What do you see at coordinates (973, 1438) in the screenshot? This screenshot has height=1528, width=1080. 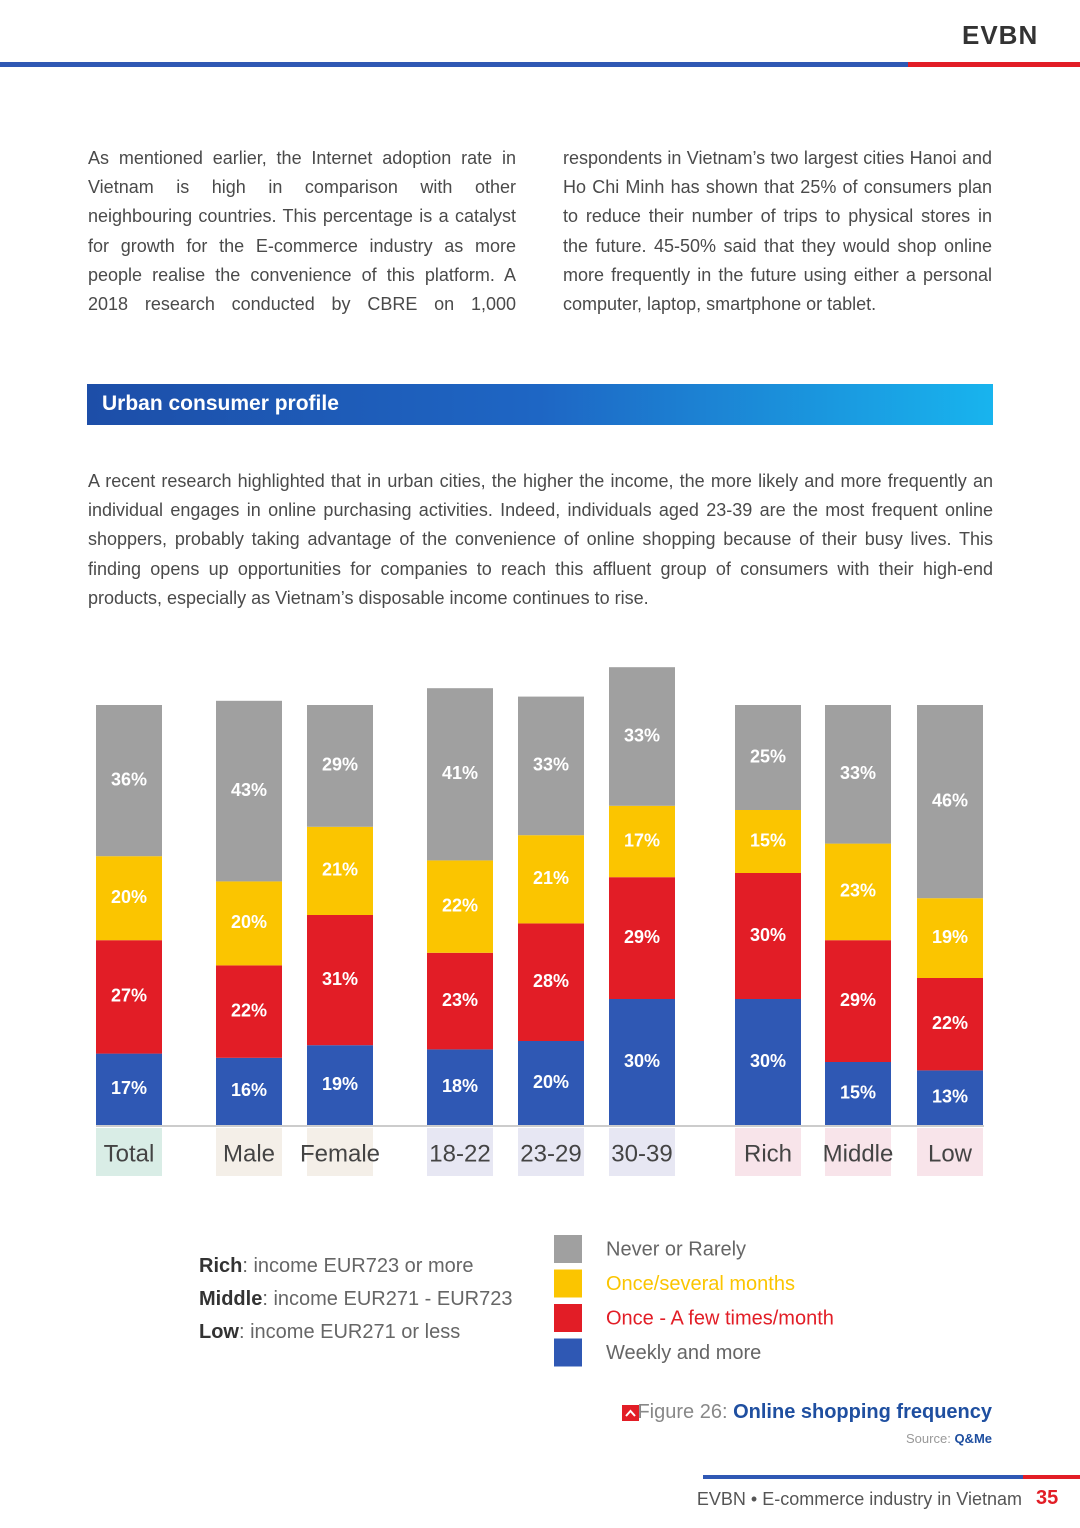 I see `source-name: Q&Me` at bounding box center [973, 1438].